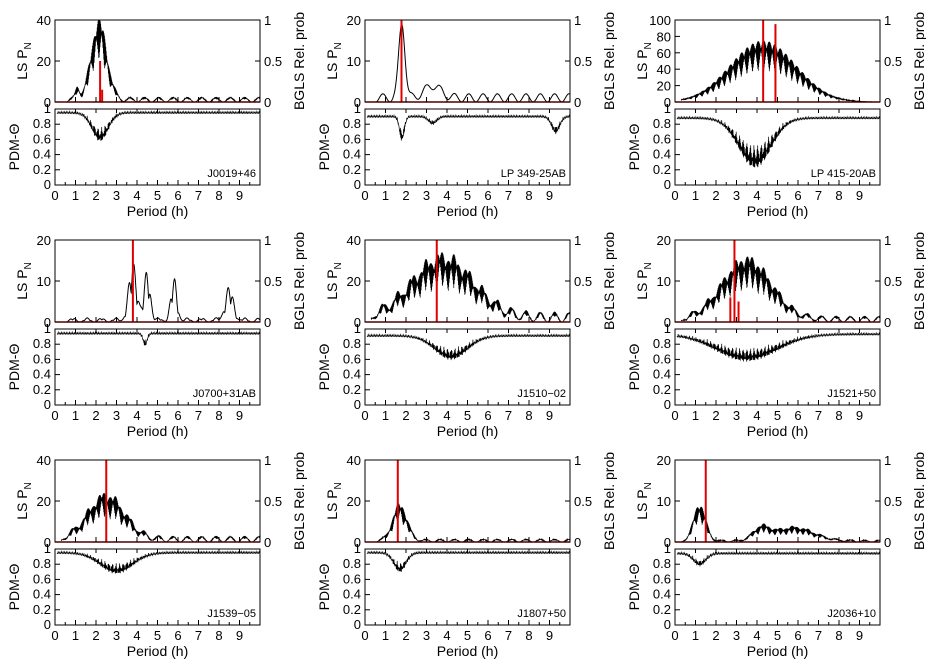  I want to click on star-name-label: J1510−02, so click(541, 394).